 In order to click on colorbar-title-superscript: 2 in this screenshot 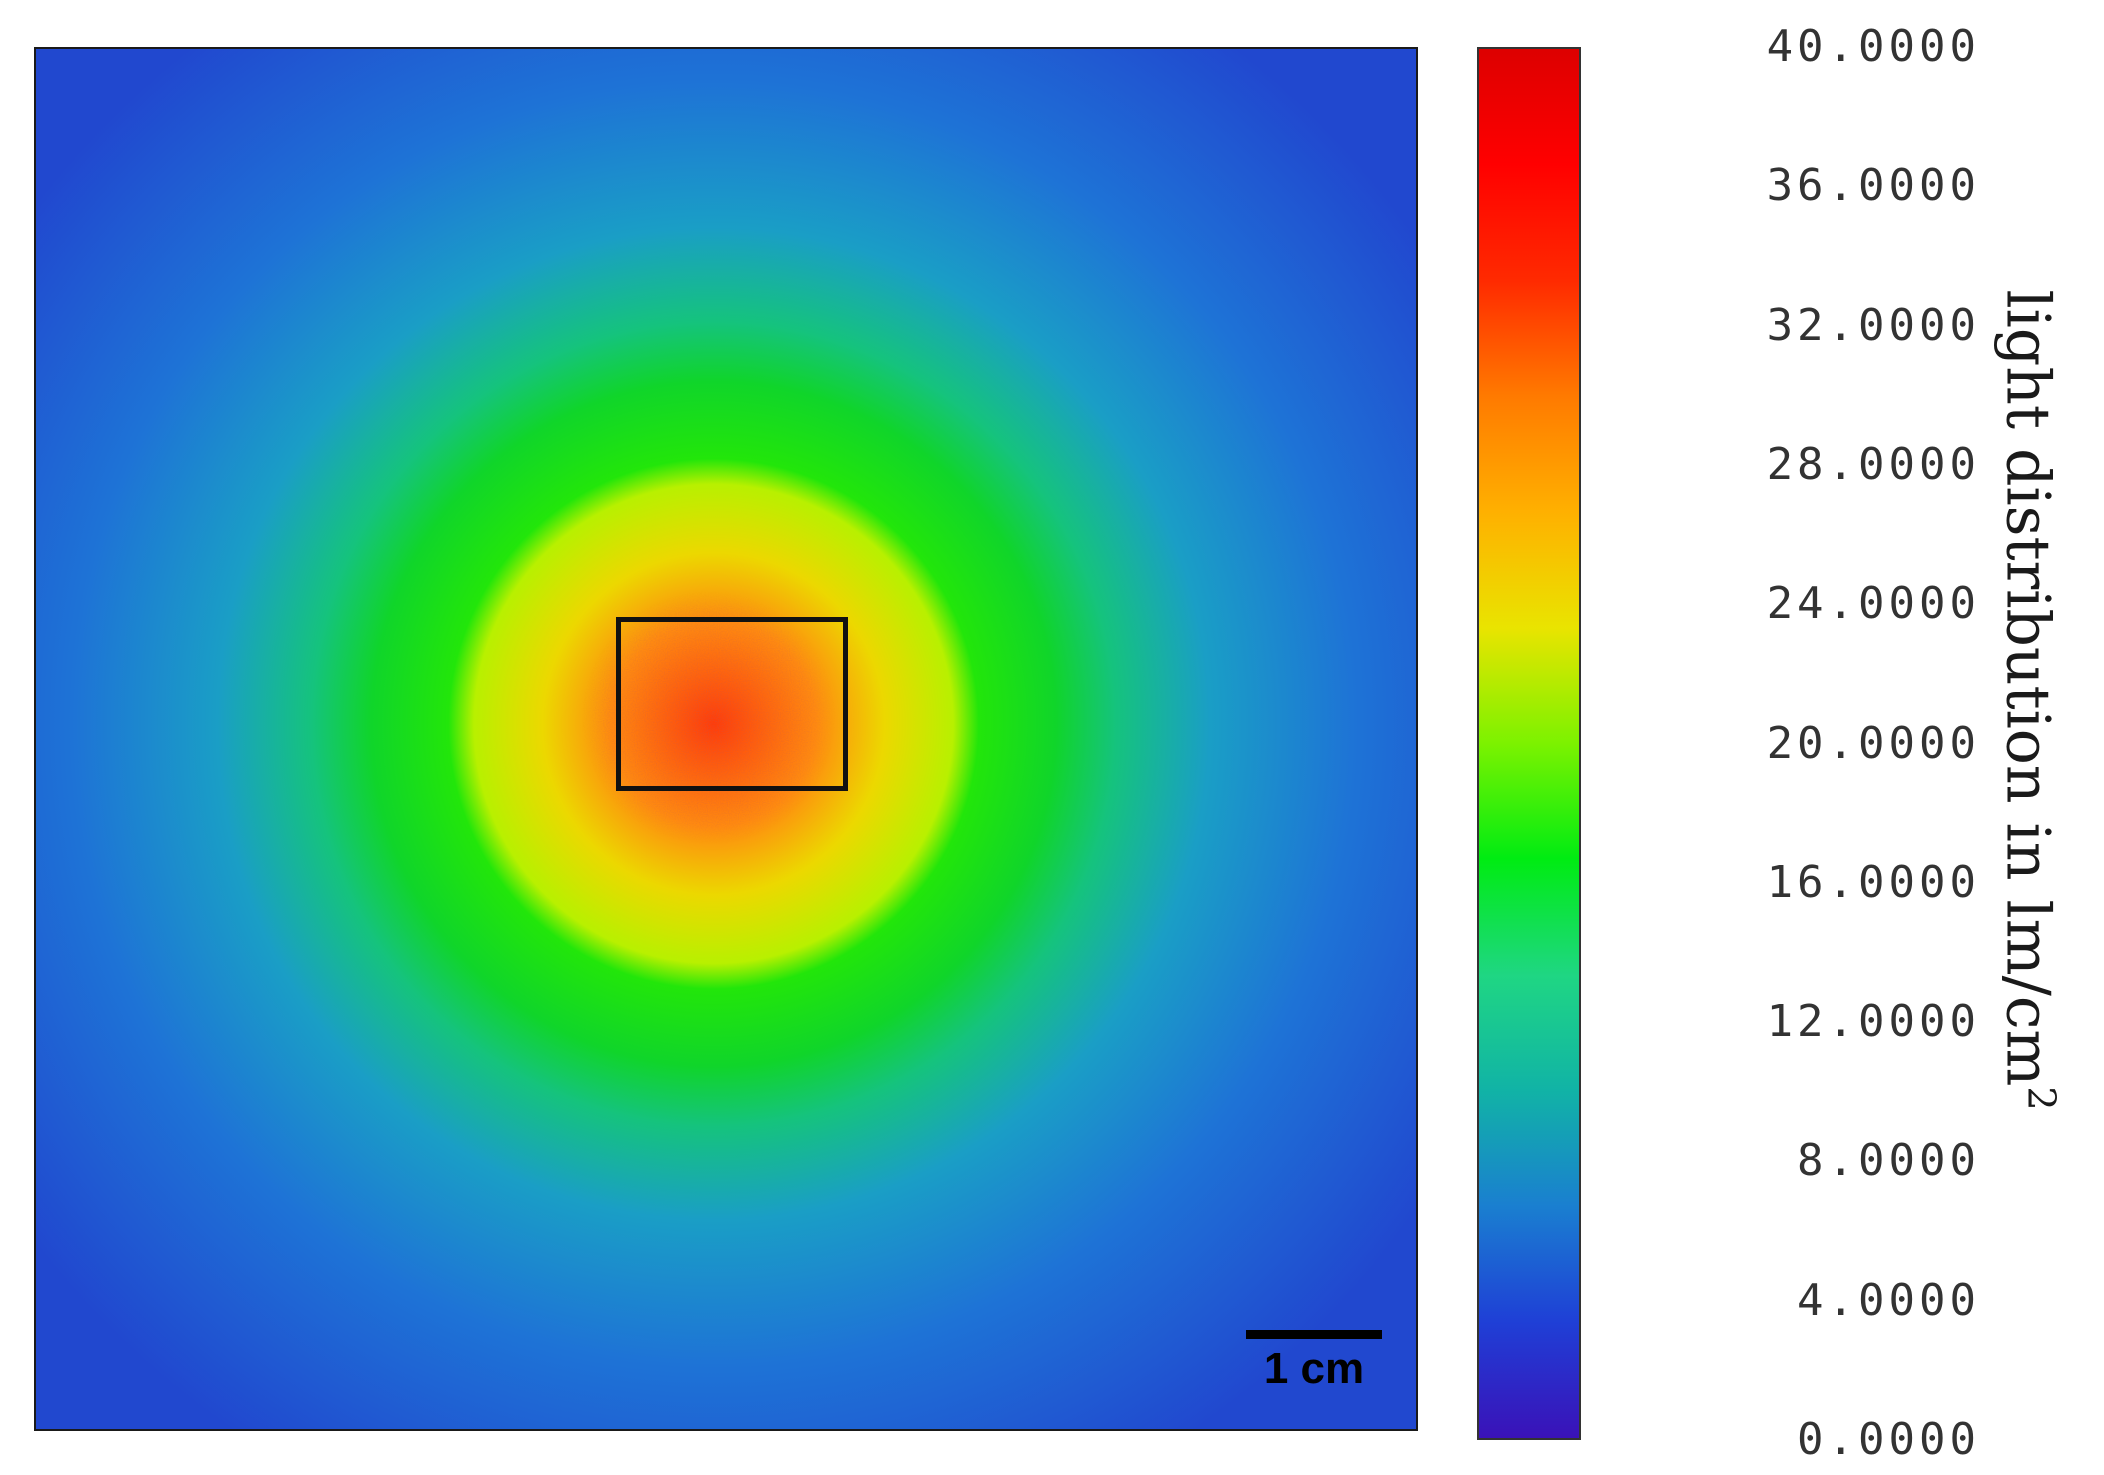, I will do `click(2041, 1098)`.